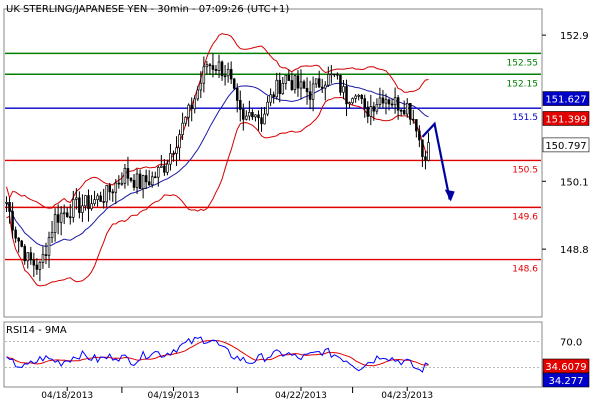 The height and width of the screenshot is (400, 590). Describe the element at coordinates (301, 395) in the screenshot. I see `x-tick-label: 04/22/2013` at that location.